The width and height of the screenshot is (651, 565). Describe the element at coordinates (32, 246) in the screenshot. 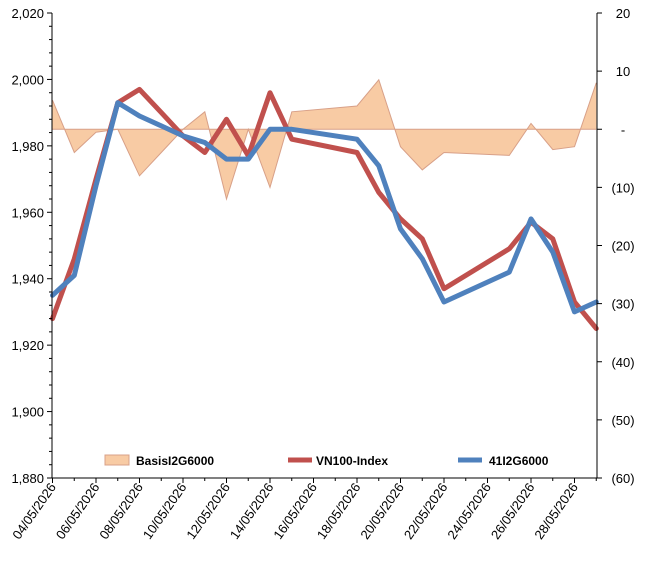

I see `left-y-axis: 1,880 1,900 1,920 1,940 1,960 1,980 2,000 2,020` at that location.